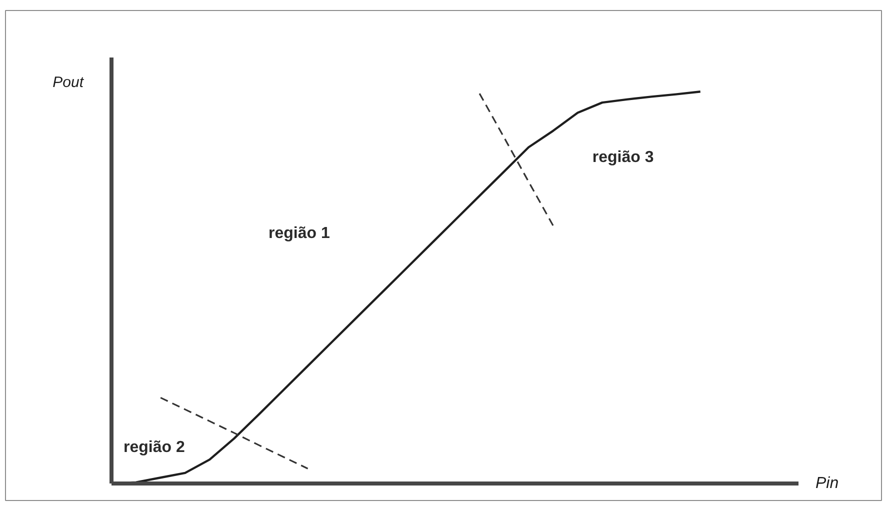  I want to click on annotation: região 3, so click(623, 157).